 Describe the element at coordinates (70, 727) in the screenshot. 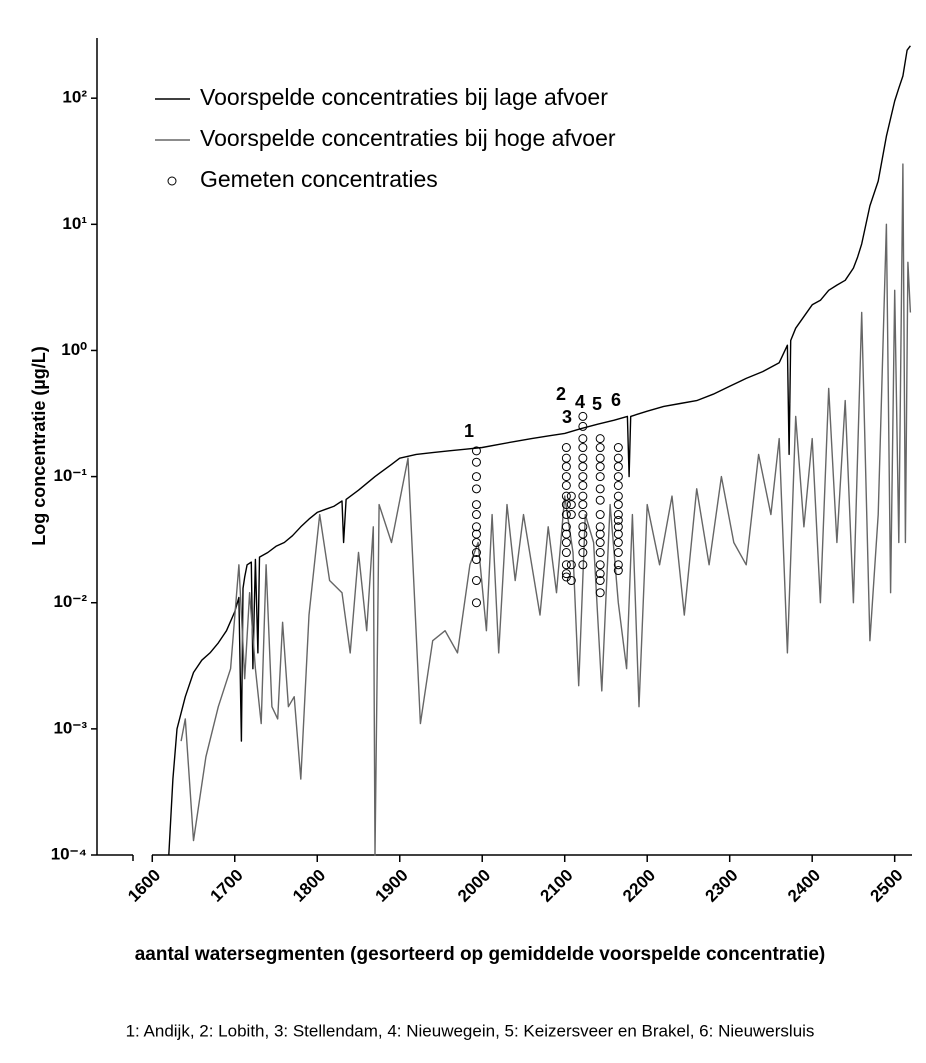

I see `y-tick-label: 10⁻³` at that location.